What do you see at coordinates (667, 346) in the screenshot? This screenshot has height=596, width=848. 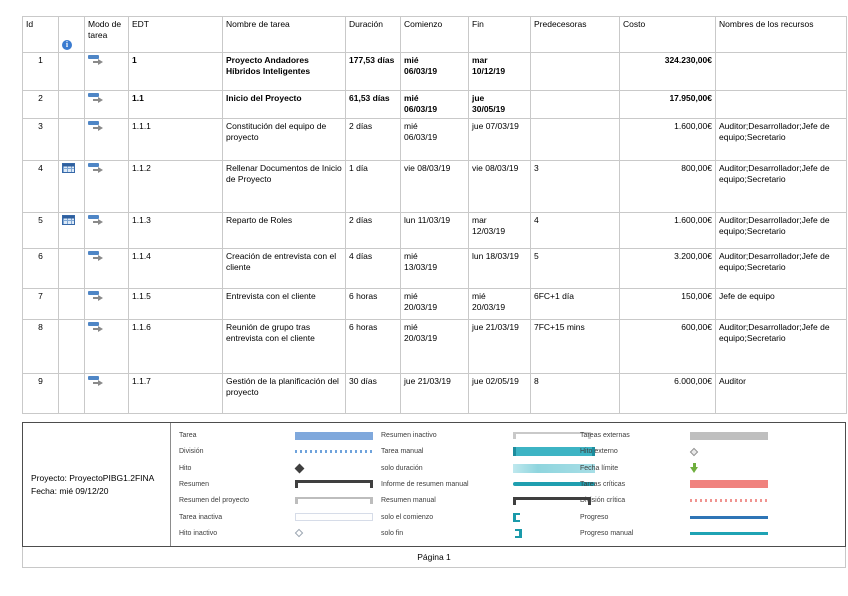 I see `task-cost-cell: 600,00€` at bounding box center [667, 346].